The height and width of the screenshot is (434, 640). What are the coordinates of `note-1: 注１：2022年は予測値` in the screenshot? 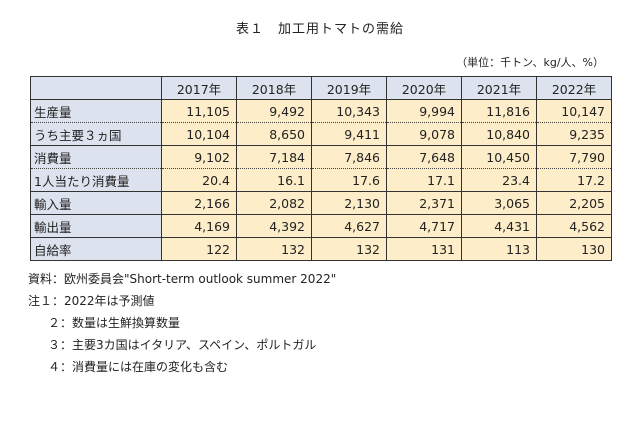 It's located at (91, 301).